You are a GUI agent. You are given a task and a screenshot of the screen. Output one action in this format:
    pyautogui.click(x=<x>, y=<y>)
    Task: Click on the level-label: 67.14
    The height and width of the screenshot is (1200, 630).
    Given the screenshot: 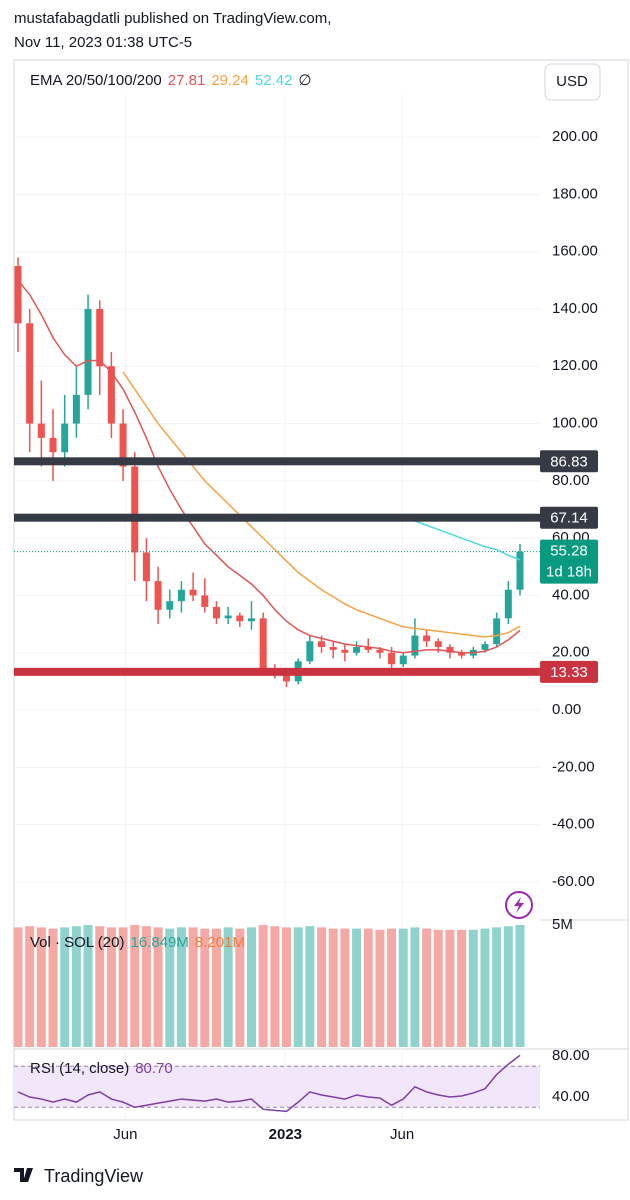 What is the action you would take?
    pyautogui.click(x=569, y=518)
    